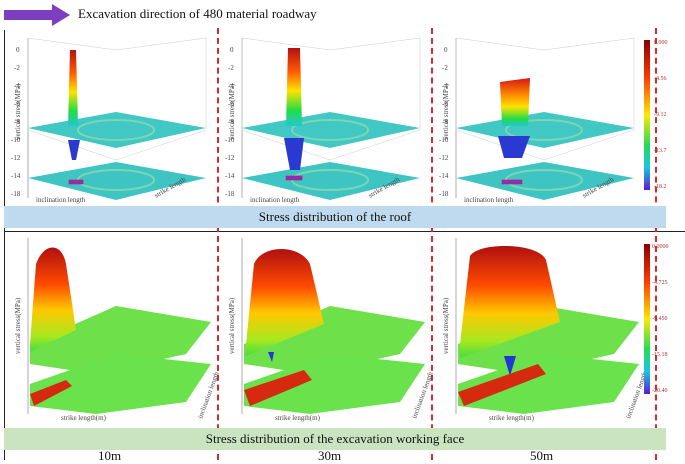 The height and width of the screenshot is (464, 685). What do you see at coordinates (61, 200) in the screenshot?
I see `roof-xlabel-10m: inclination length` at bounding box center [61, 200].